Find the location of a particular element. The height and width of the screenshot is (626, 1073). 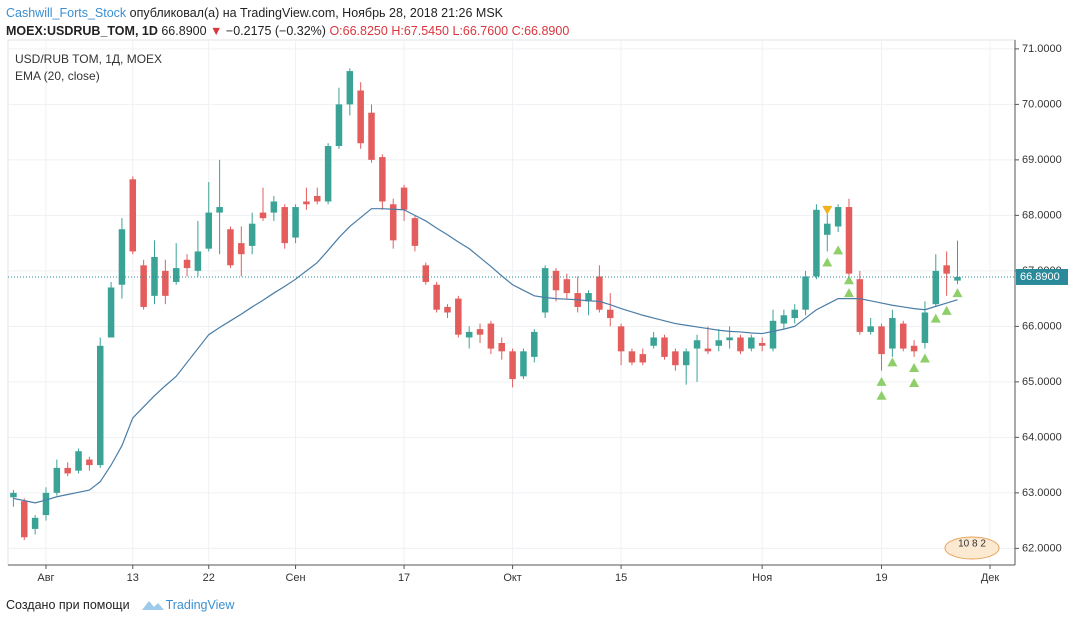

legend-ema: EMA (20, close) is located at coordinates (57, 76).